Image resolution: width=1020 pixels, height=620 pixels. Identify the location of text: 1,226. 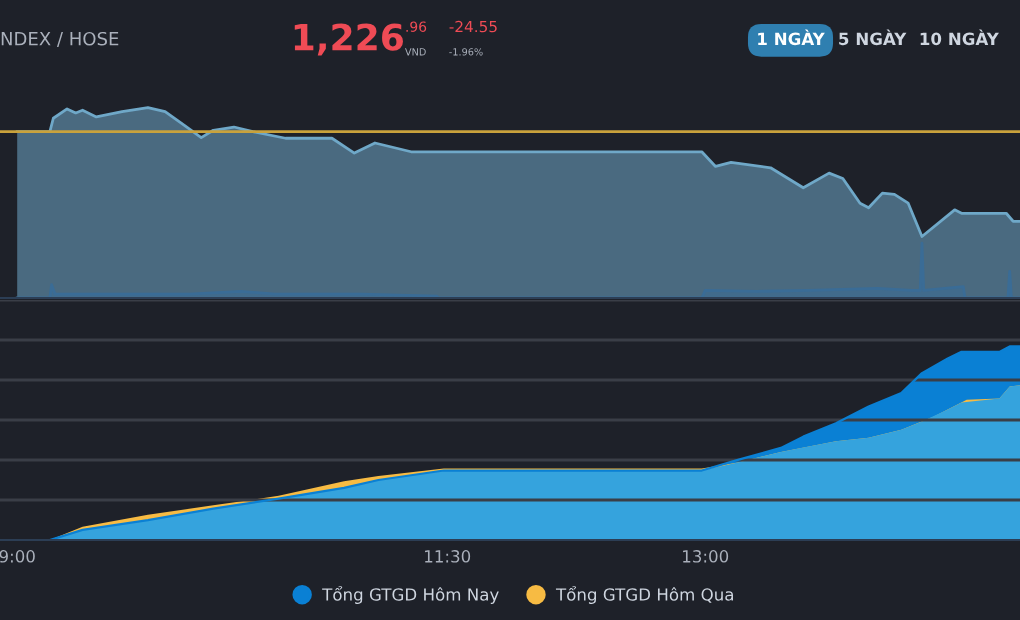
(348, 39).